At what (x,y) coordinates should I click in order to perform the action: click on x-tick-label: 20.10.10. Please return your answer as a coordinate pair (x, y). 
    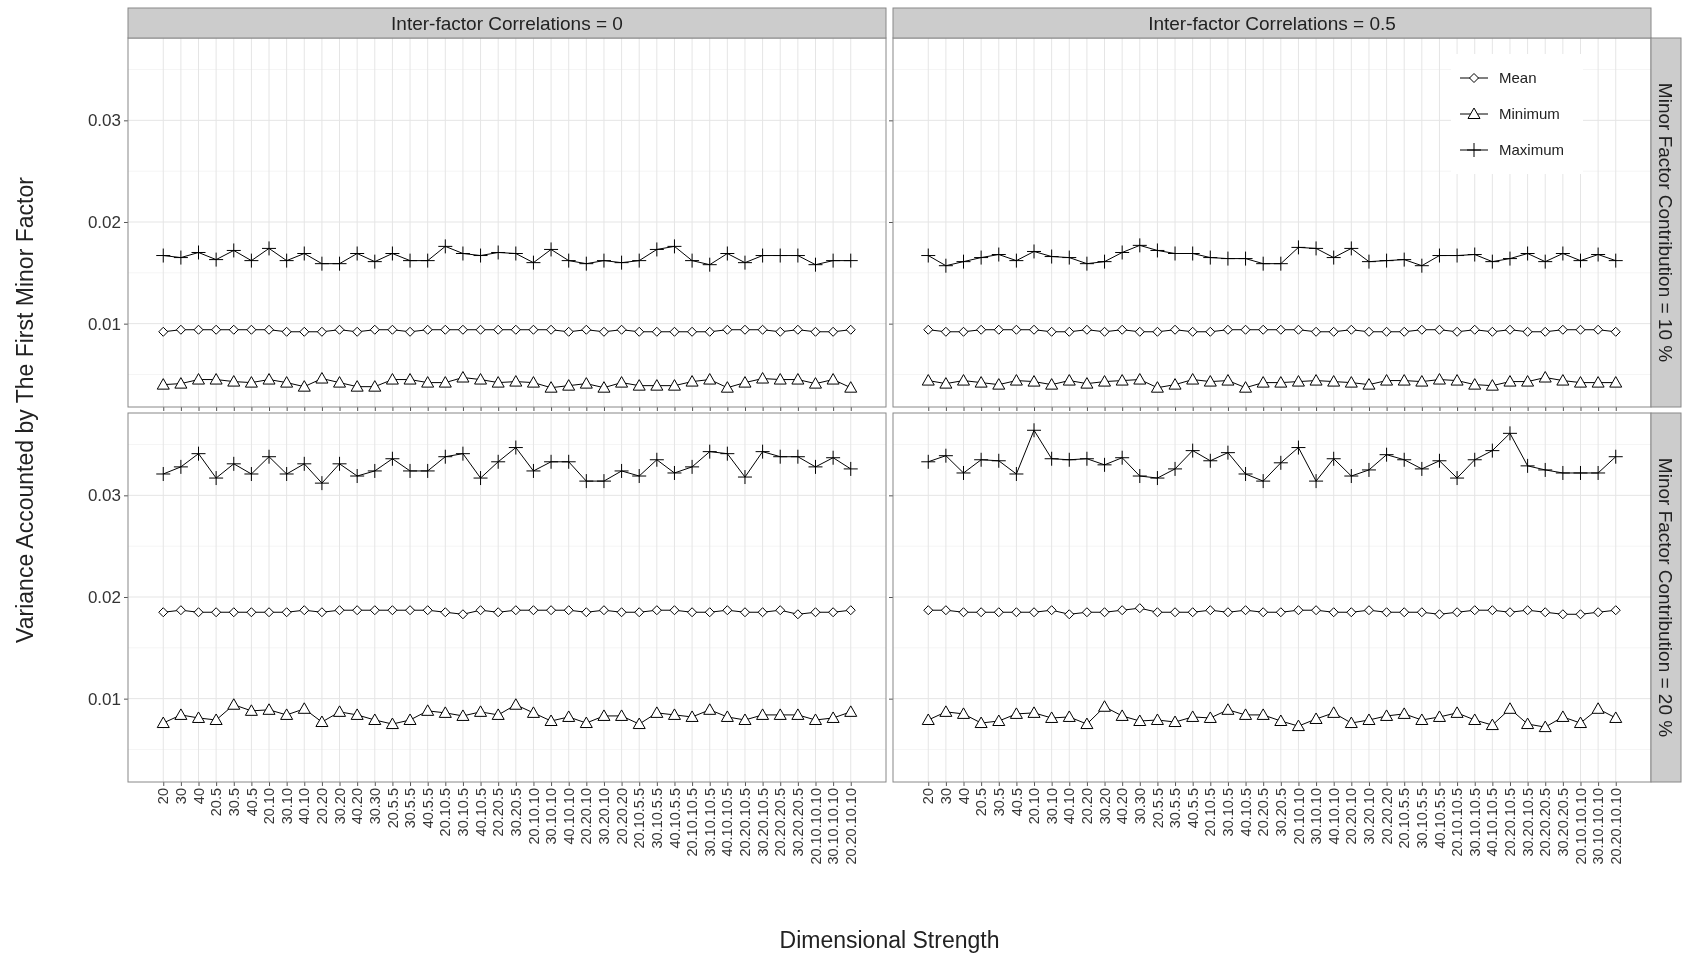
    Looking at the image, I should click on (1298, 816).